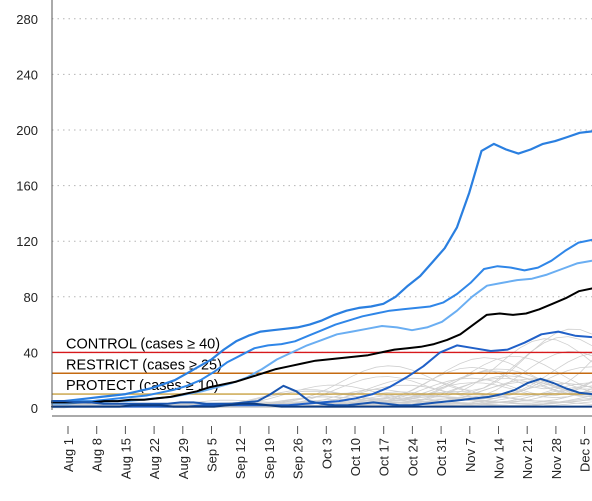 Image resolution: width=592 pixels, height=501 pixels. I want to click on threshold-label: CONTROL (cases ≥ 40), so click(143, 344).